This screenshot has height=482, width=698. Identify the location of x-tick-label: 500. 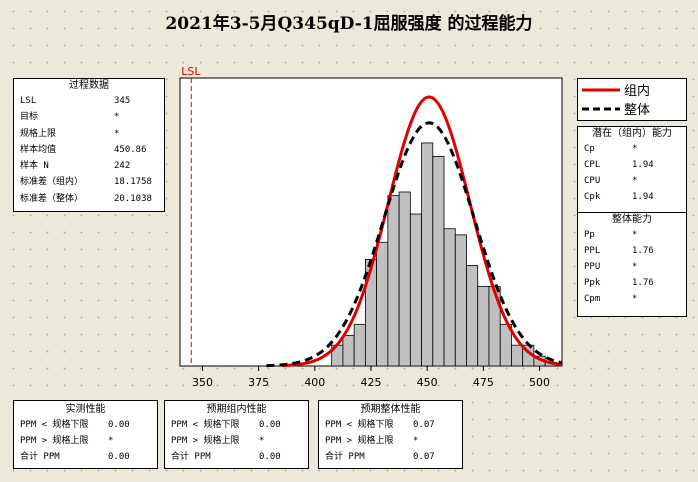
(539, 382).